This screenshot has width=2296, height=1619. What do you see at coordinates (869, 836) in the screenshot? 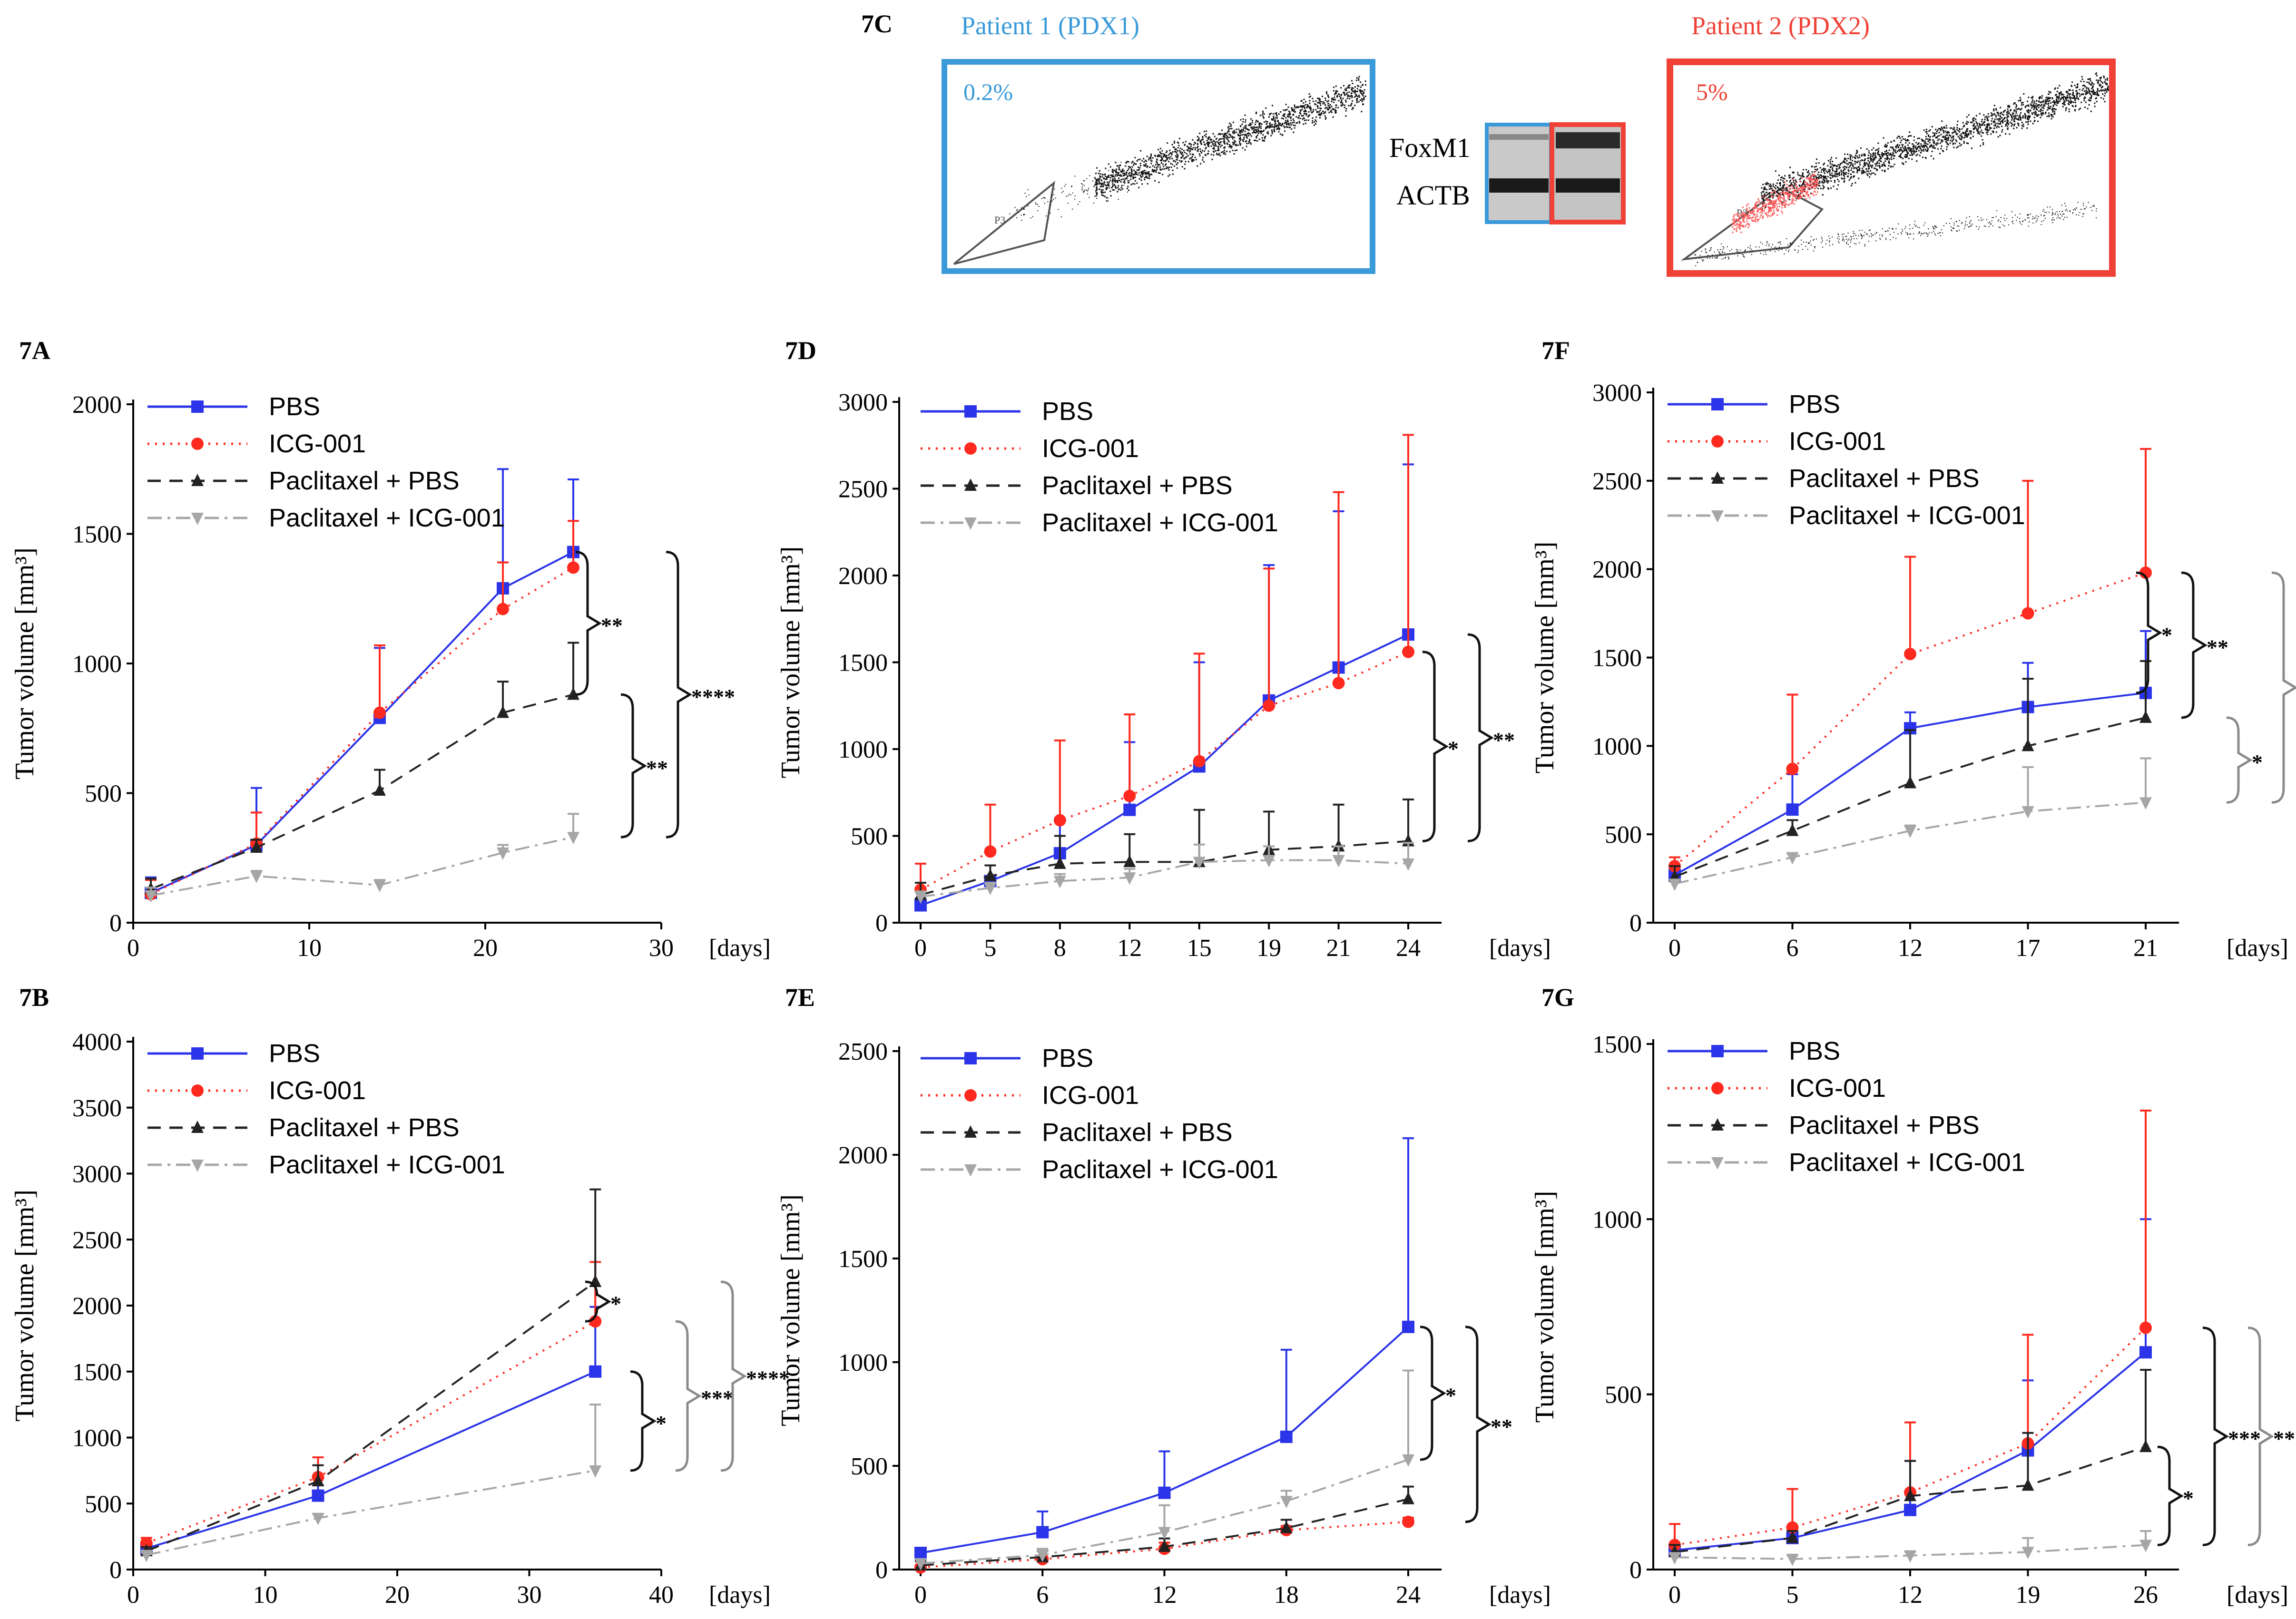
I see `y-tick-label: 500` at bounding box center [869, 836].